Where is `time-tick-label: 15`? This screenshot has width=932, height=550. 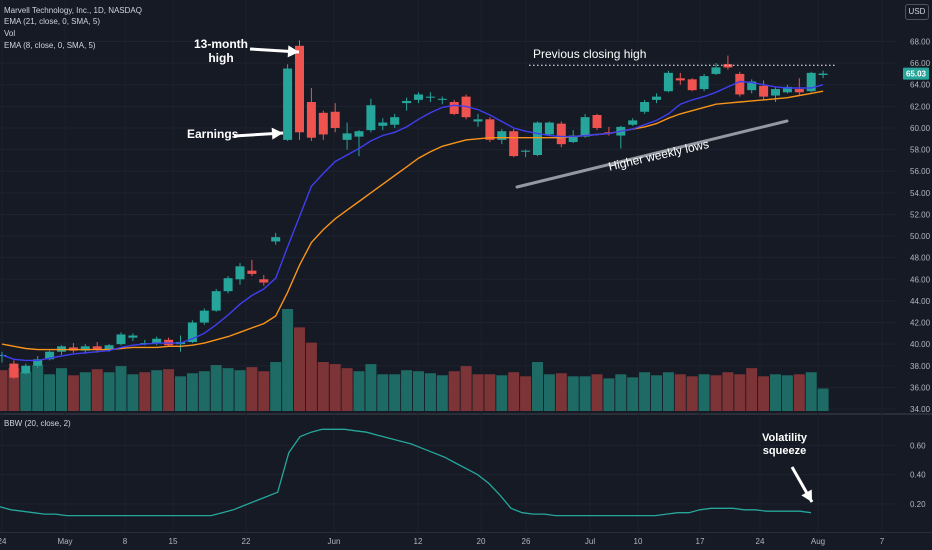
time-tick-label: 15 is located at coordinates (173, 541).